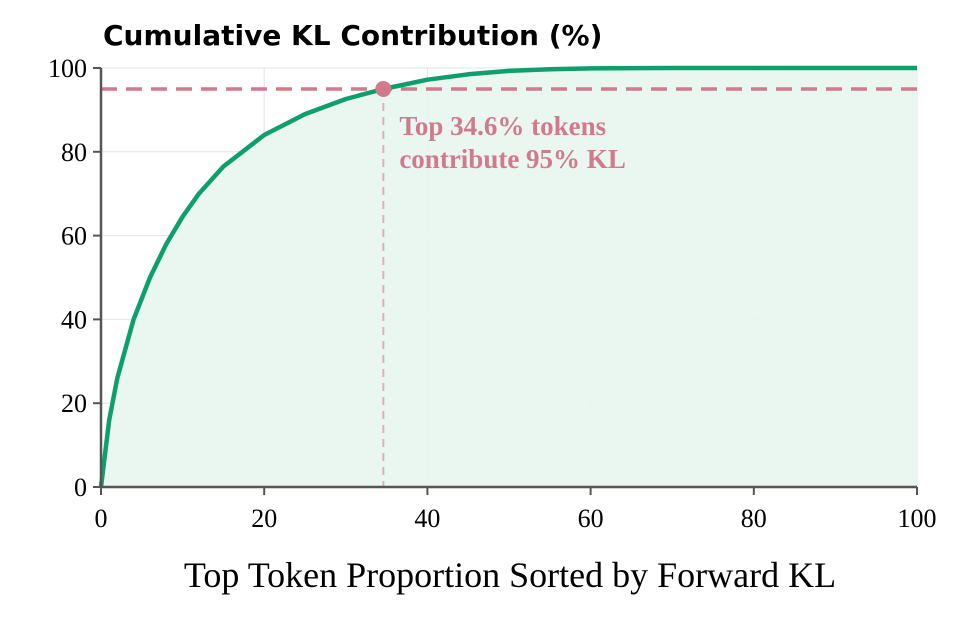  I want to click on y-tick-label: 20, so click(74, 403).